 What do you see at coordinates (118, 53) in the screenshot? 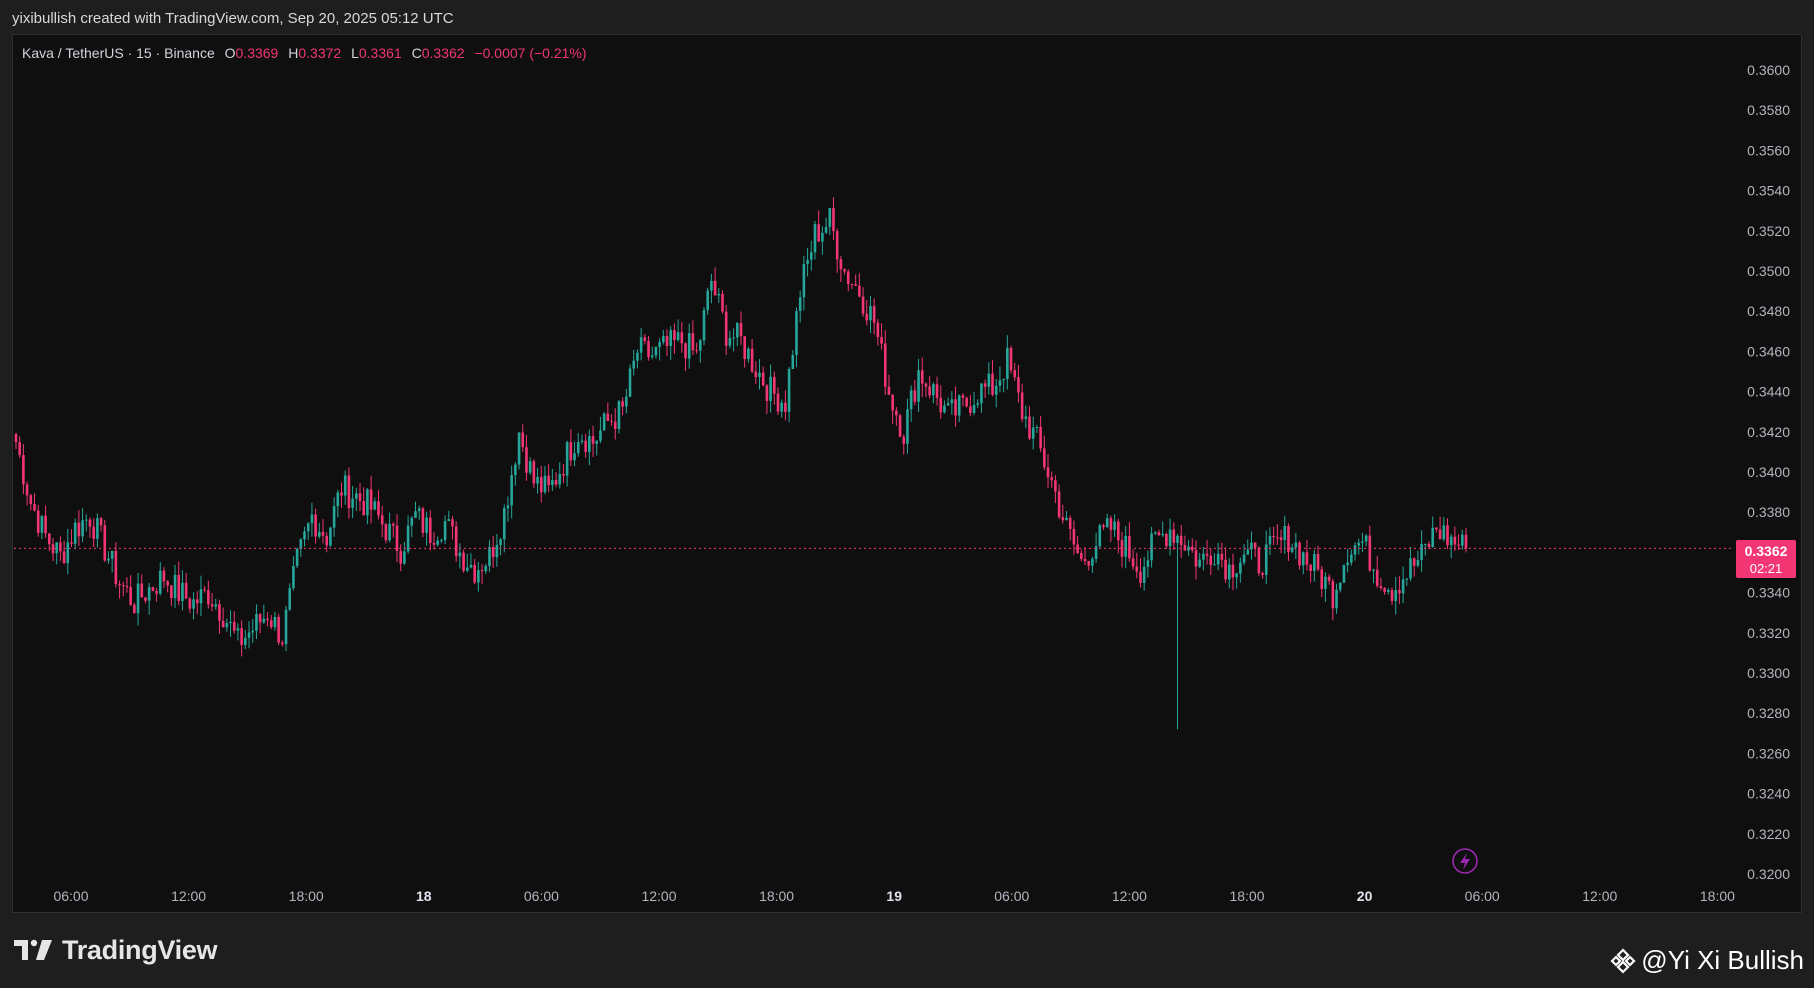
I see `symbol-name: Kava / TetherUS · 15 · Binance` at bounding box center [118, 53].